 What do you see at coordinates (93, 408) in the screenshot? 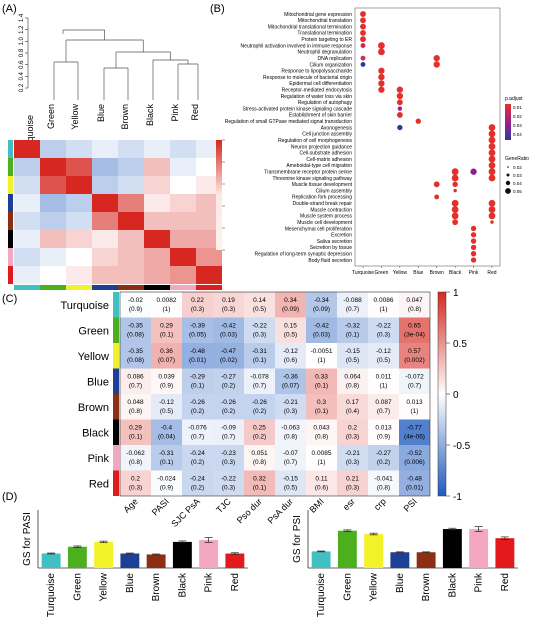
I see `module-row-label: Brown` at bounding box center [93, 408].